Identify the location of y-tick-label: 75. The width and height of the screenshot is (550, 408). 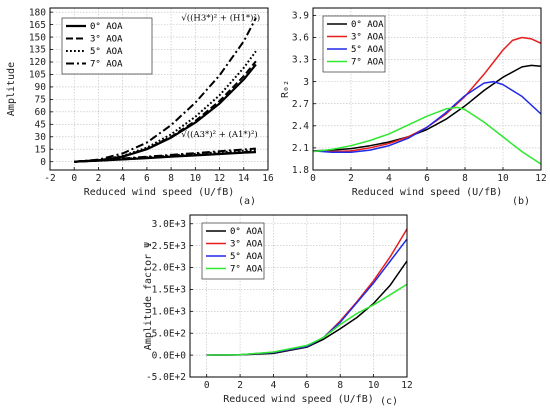
(40, 100).